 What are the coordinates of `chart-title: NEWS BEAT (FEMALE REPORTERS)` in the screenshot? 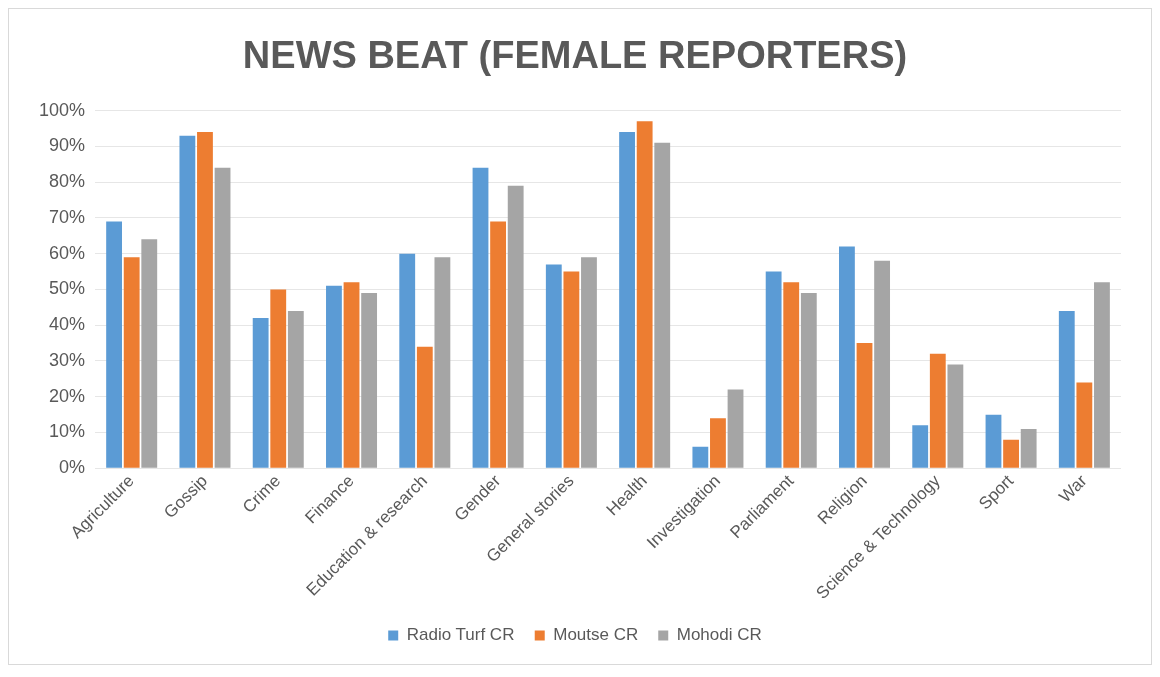 It's located at (575, 55).